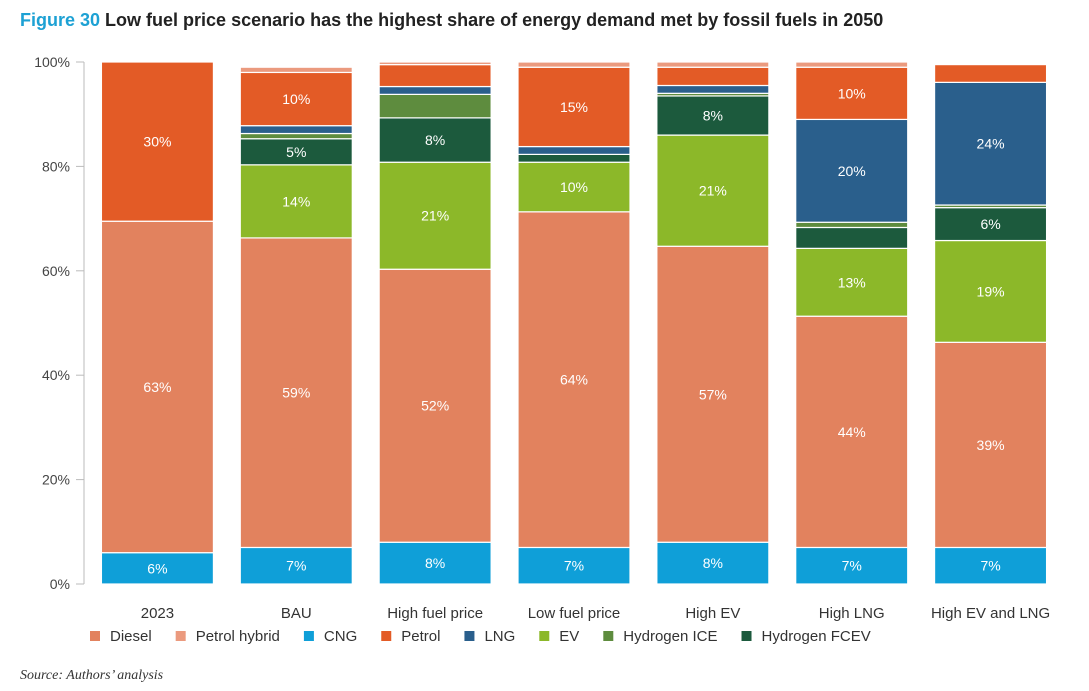 Image resolution: width=1089 pixels, height=691 pixels. I want to click on source-note: Source: Authors’ analysis, so click(92, 675).